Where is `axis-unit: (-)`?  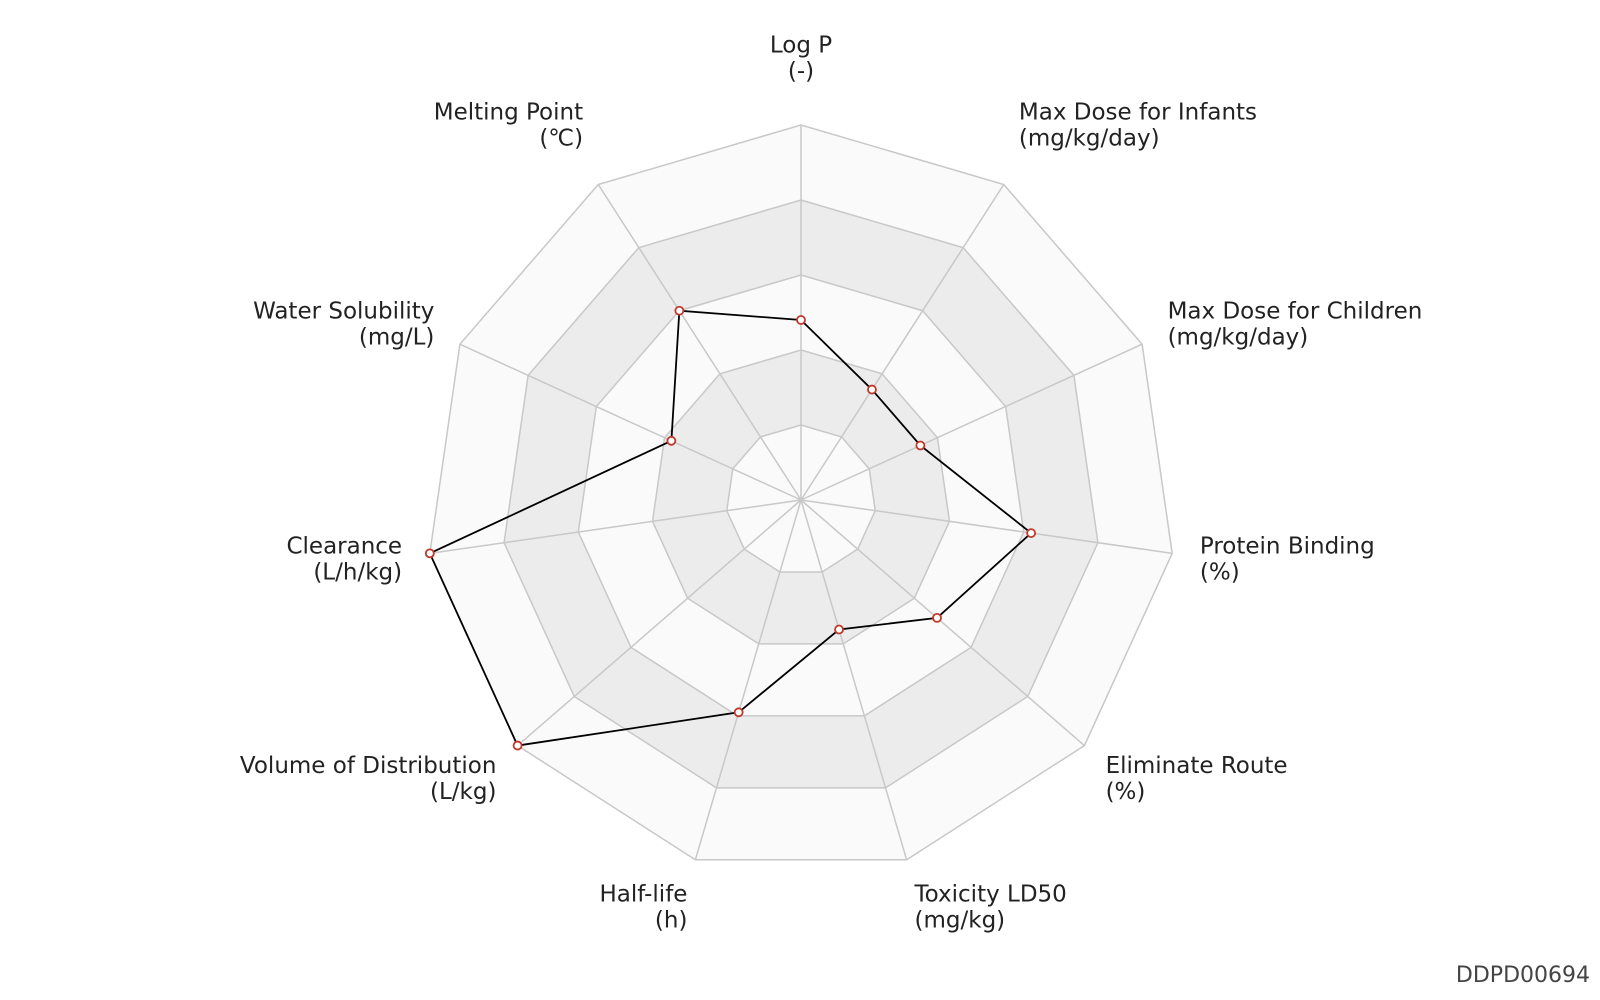 axis-unit: (-) is located at coordinates (801, 72).